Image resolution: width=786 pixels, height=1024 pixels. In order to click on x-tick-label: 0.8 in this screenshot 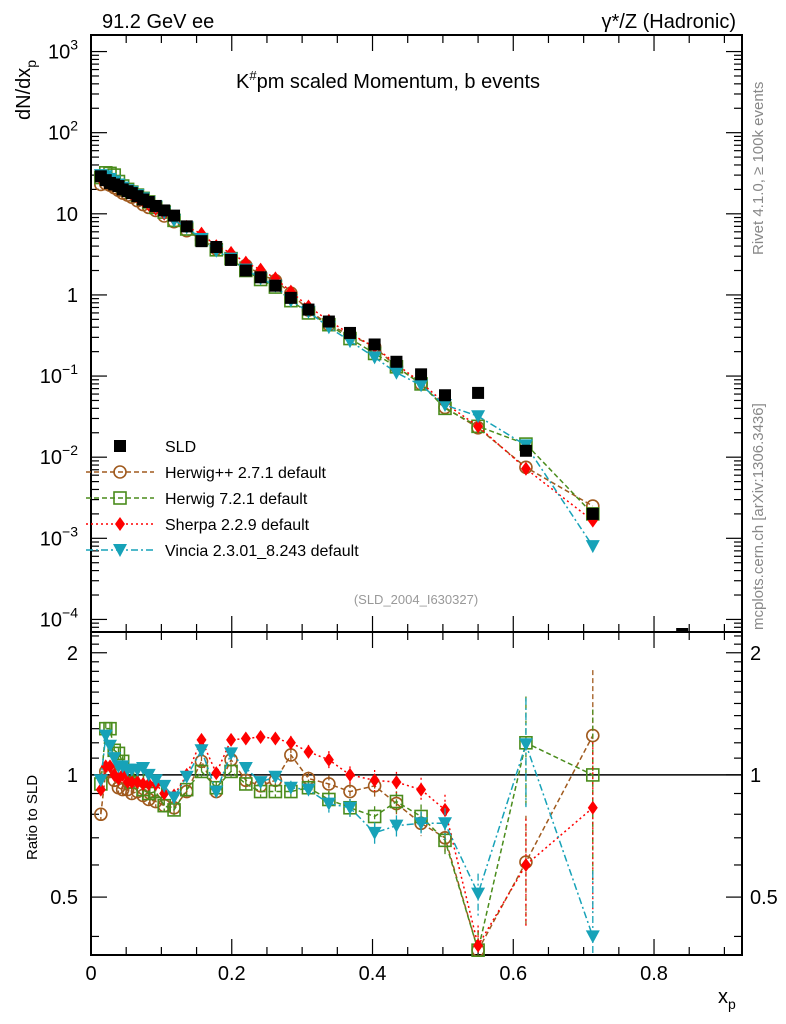, I will do `click(654, 974)`.